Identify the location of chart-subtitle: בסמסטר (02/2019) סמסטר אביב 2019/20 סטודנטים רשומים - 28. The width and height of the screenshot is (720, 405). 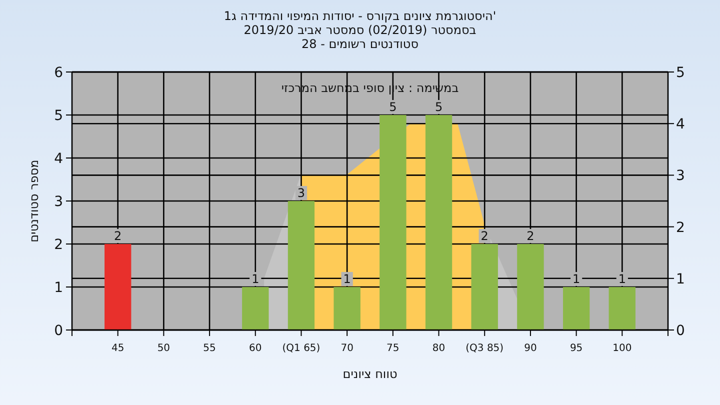
(360, 37).